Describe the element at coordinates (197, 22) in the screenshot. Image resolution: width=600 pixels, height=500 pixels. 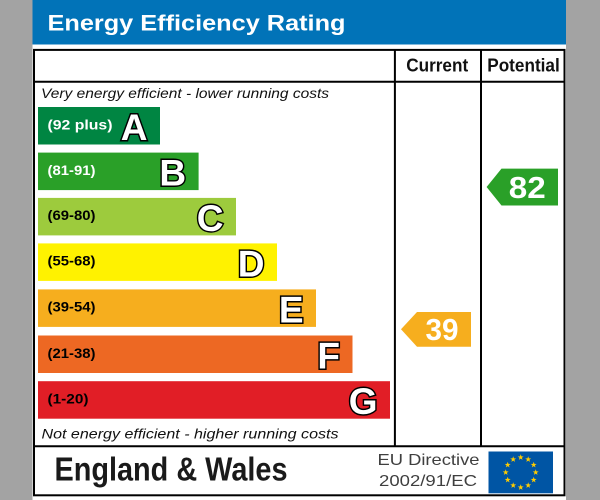
I see `svg-text: Energy Efficiency Rating` at that location.